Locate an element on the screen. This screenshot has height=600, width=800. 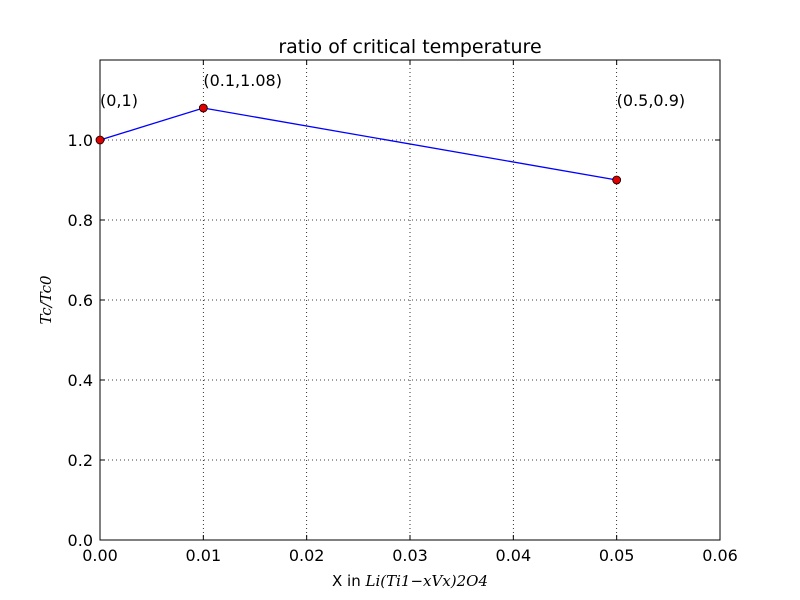
point-annotation: (0.1,1.08) is located at coordinates (242, 80).